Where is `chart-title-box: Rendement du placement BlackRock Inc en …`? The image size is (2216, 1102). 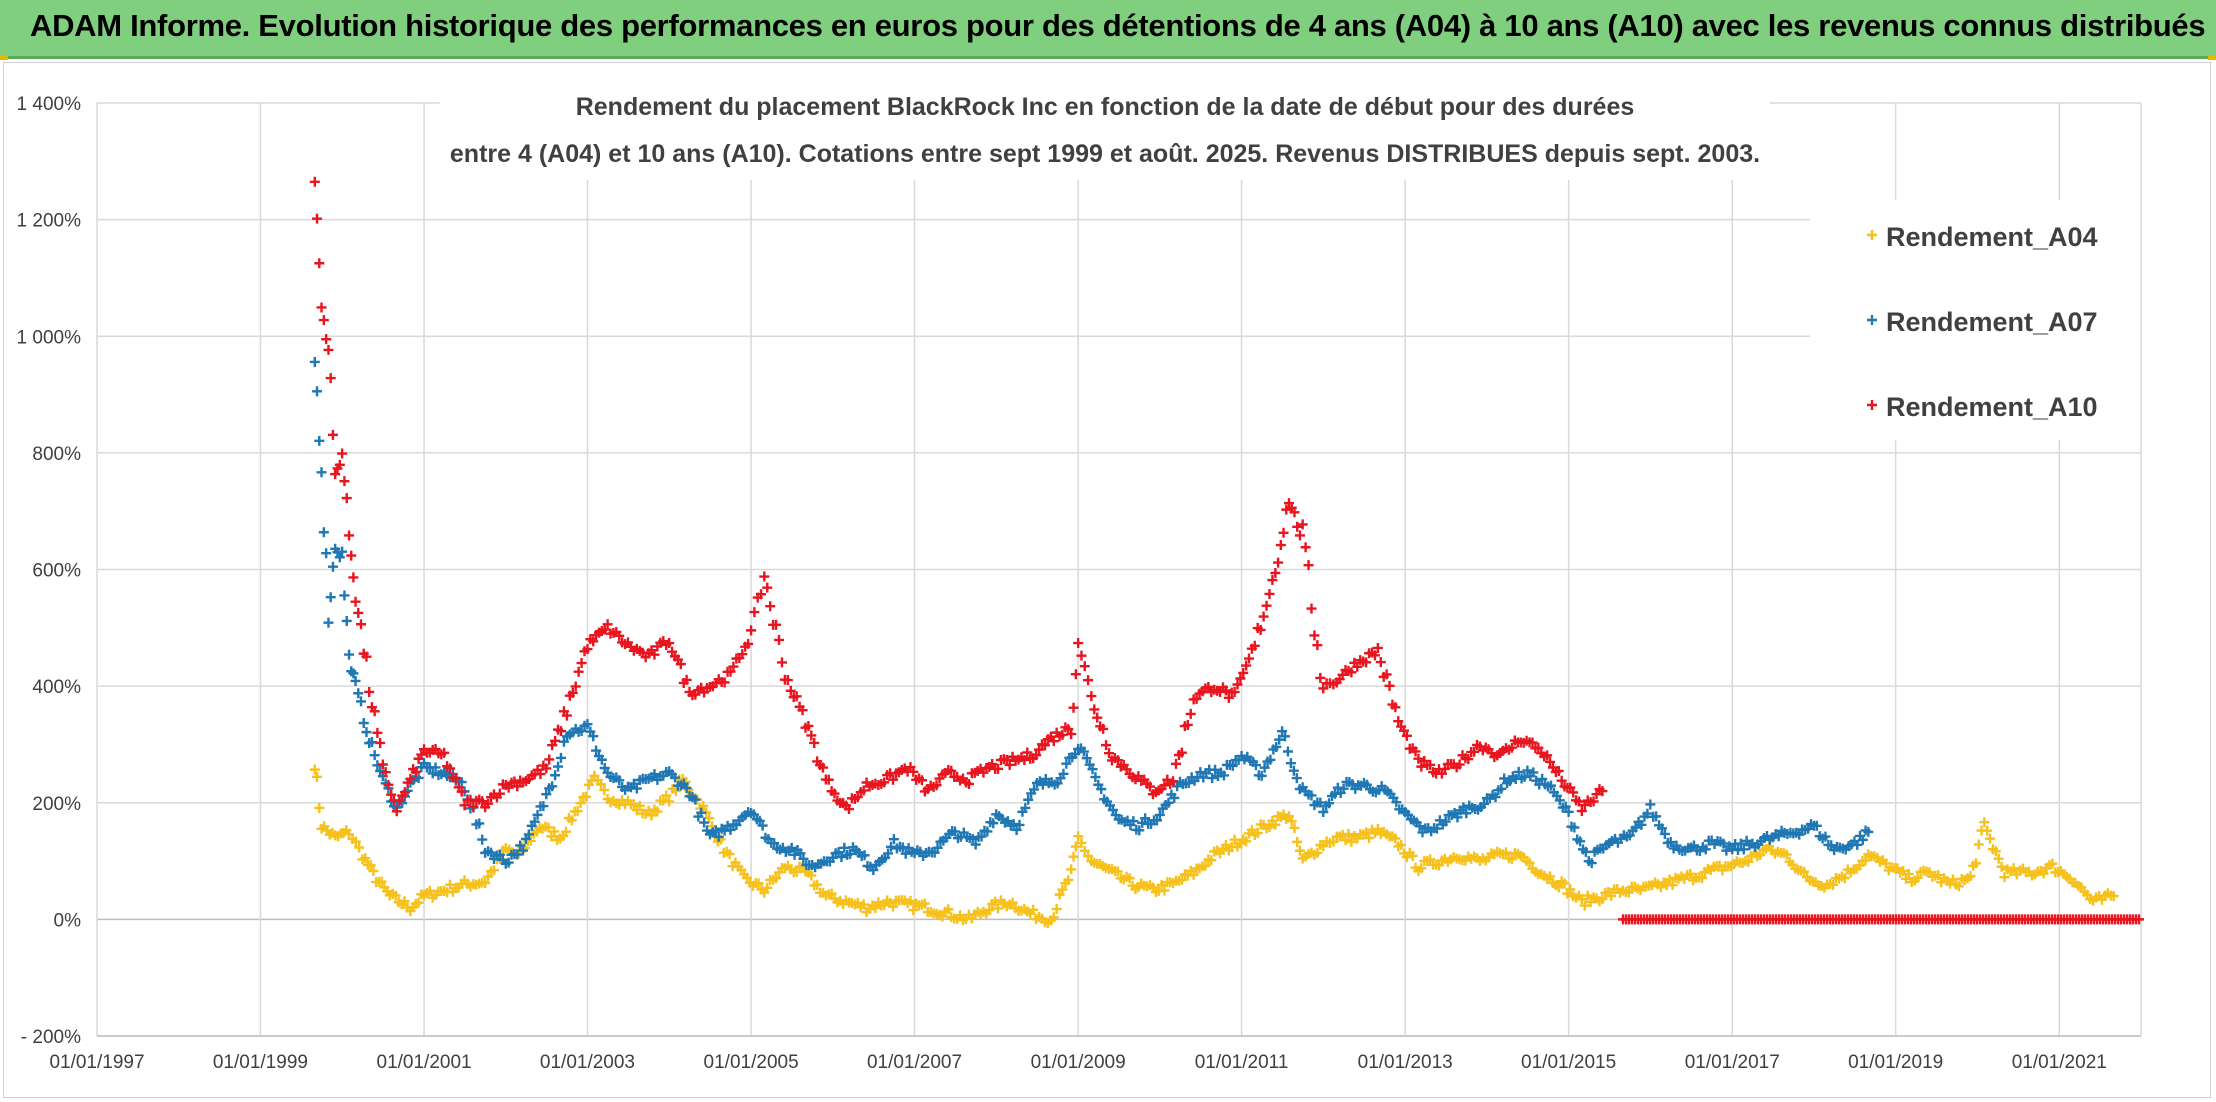
chart-title-box: Rendement du placement BlackRock Inc en … is located at coordinates (1105, 131).